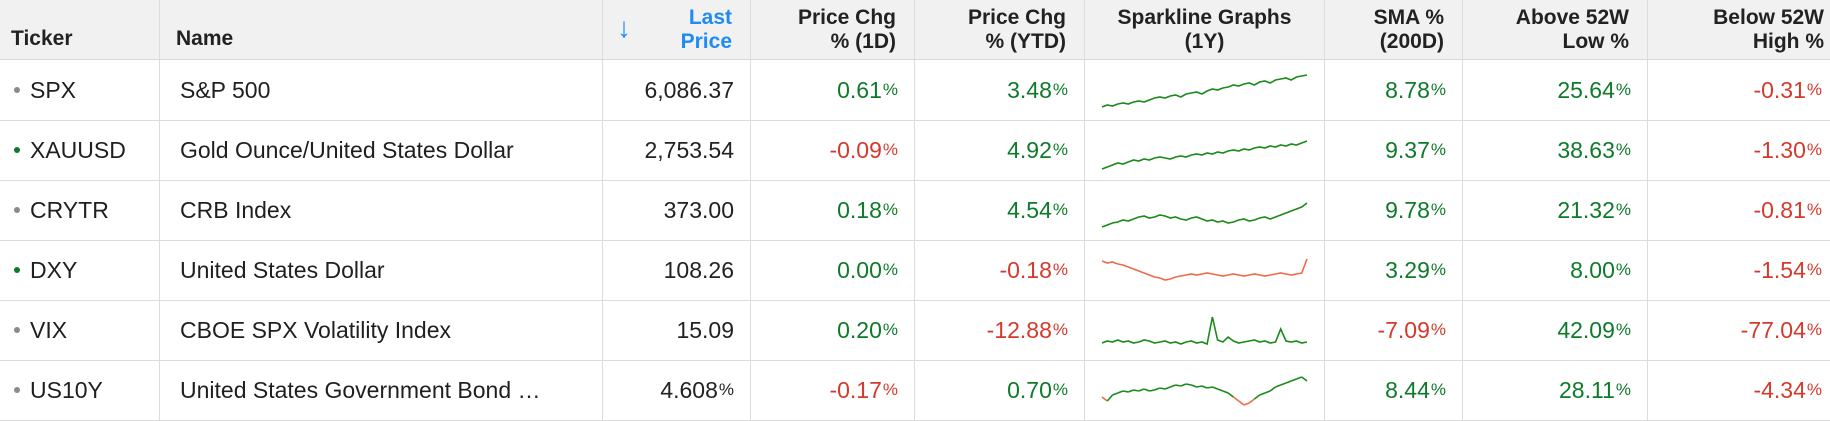  What do you see at coordinates (1779, 389) in the screenshot?
I see `cell-value: -4.34` at bounding box center [1779, 389].